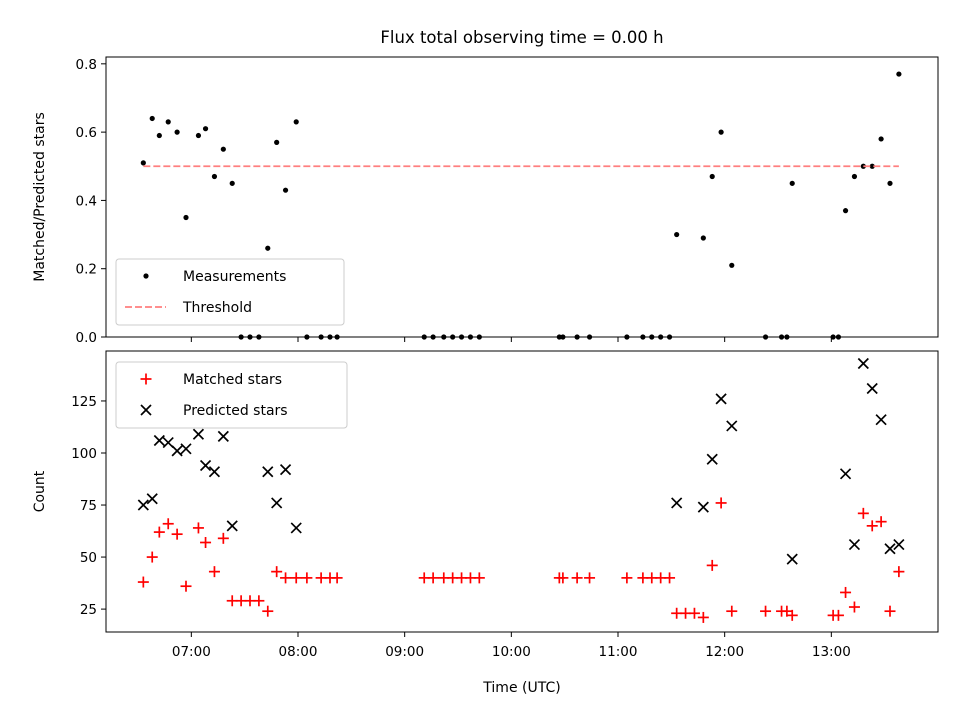  I want to click on x-tick-label: 09:00, so click(404, 652).